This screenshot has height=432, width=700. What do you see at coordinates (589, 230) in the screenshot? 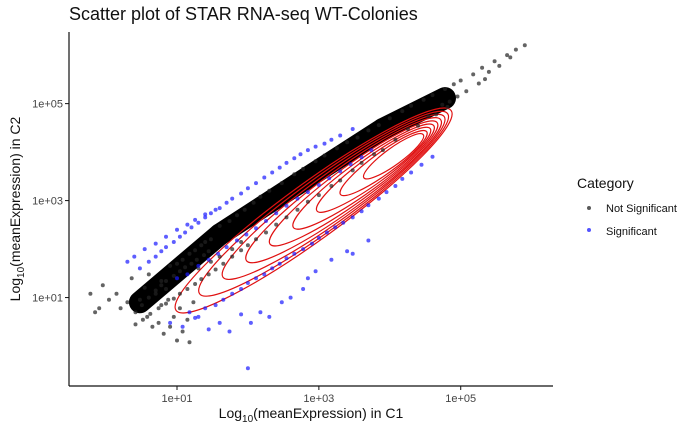
I see `legend-marker-significant` at bounding box center [589, 230].